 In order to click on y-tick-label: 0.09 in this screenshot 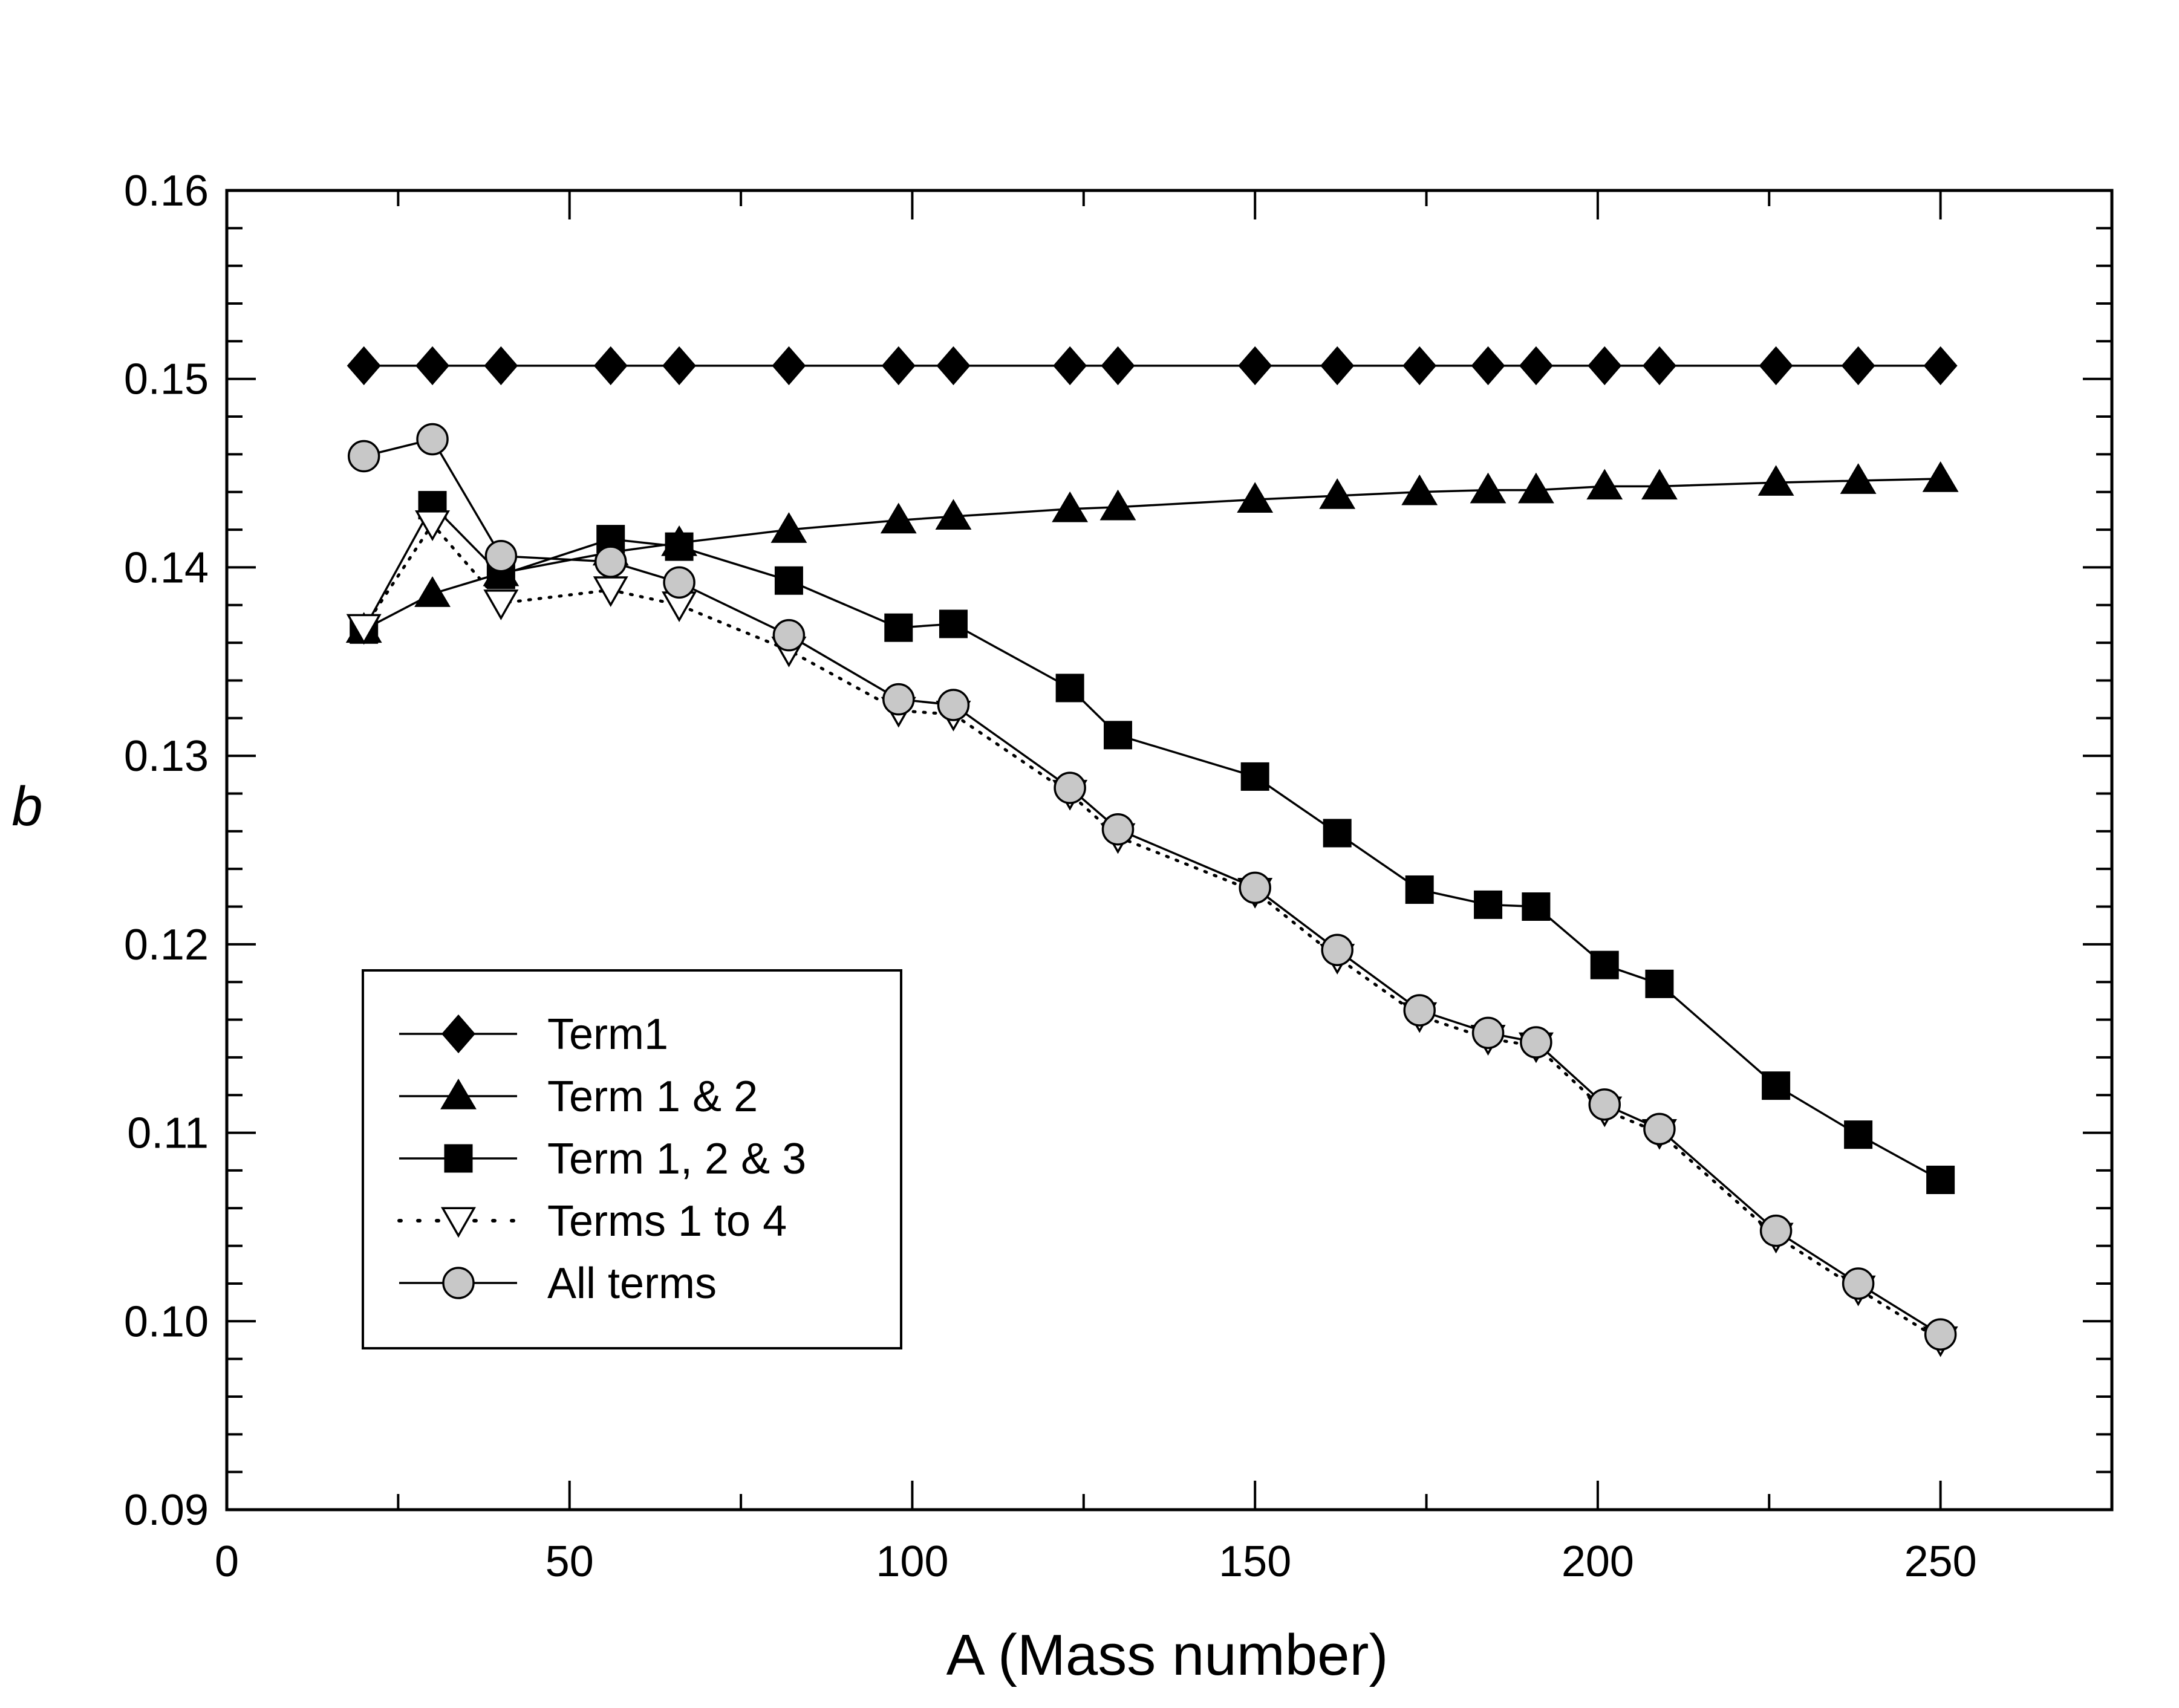, I will do `click(167, 1510)`.